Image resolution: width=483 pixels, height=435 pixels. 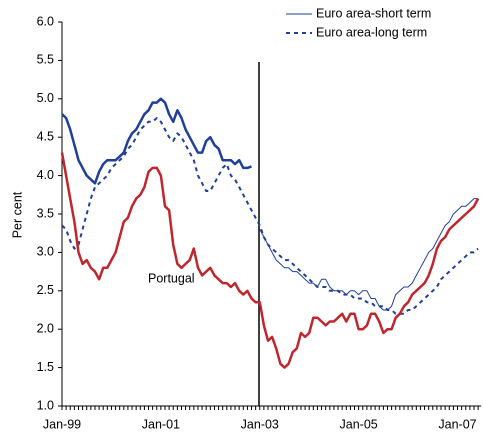 I want to click on x-tick-label: Jan-99, so click(x=62, y=424).